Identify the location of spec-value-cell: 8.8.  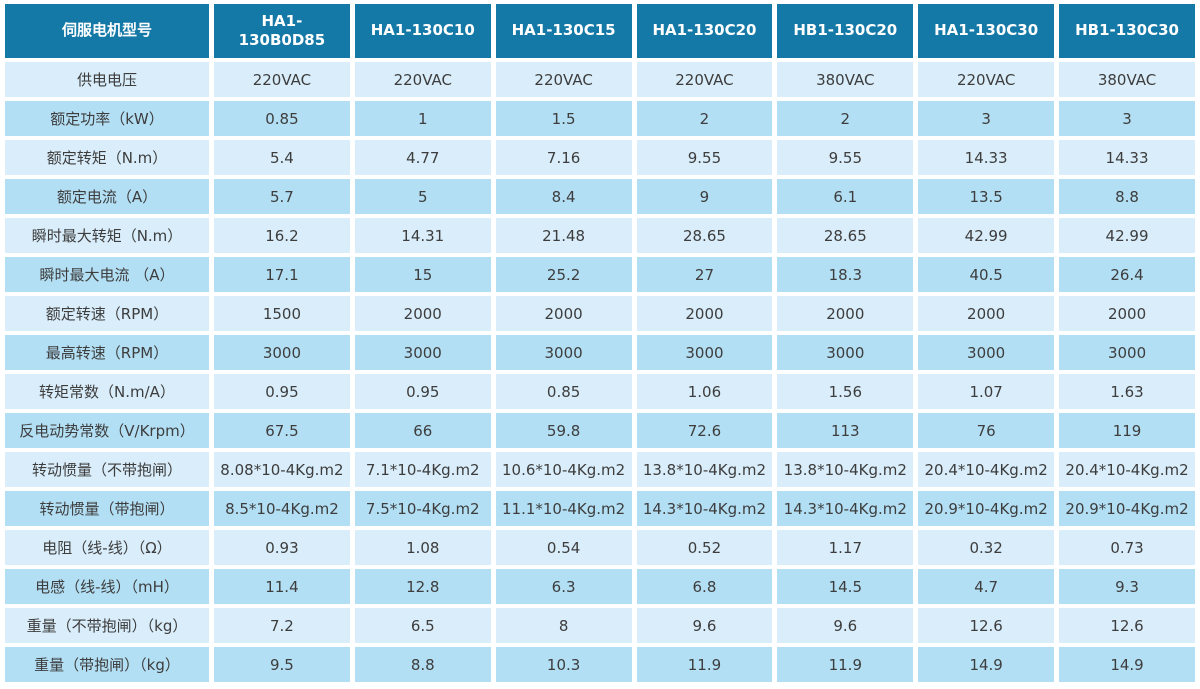
(422, 664).